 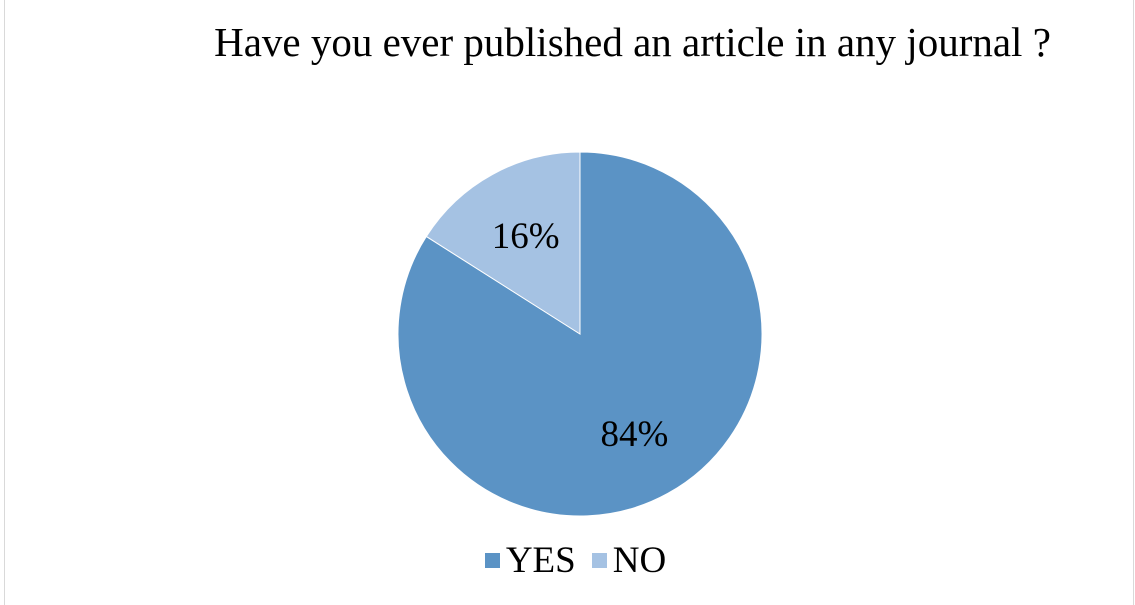 I want to click on pie-slice-no, so click(x=503, y=243).